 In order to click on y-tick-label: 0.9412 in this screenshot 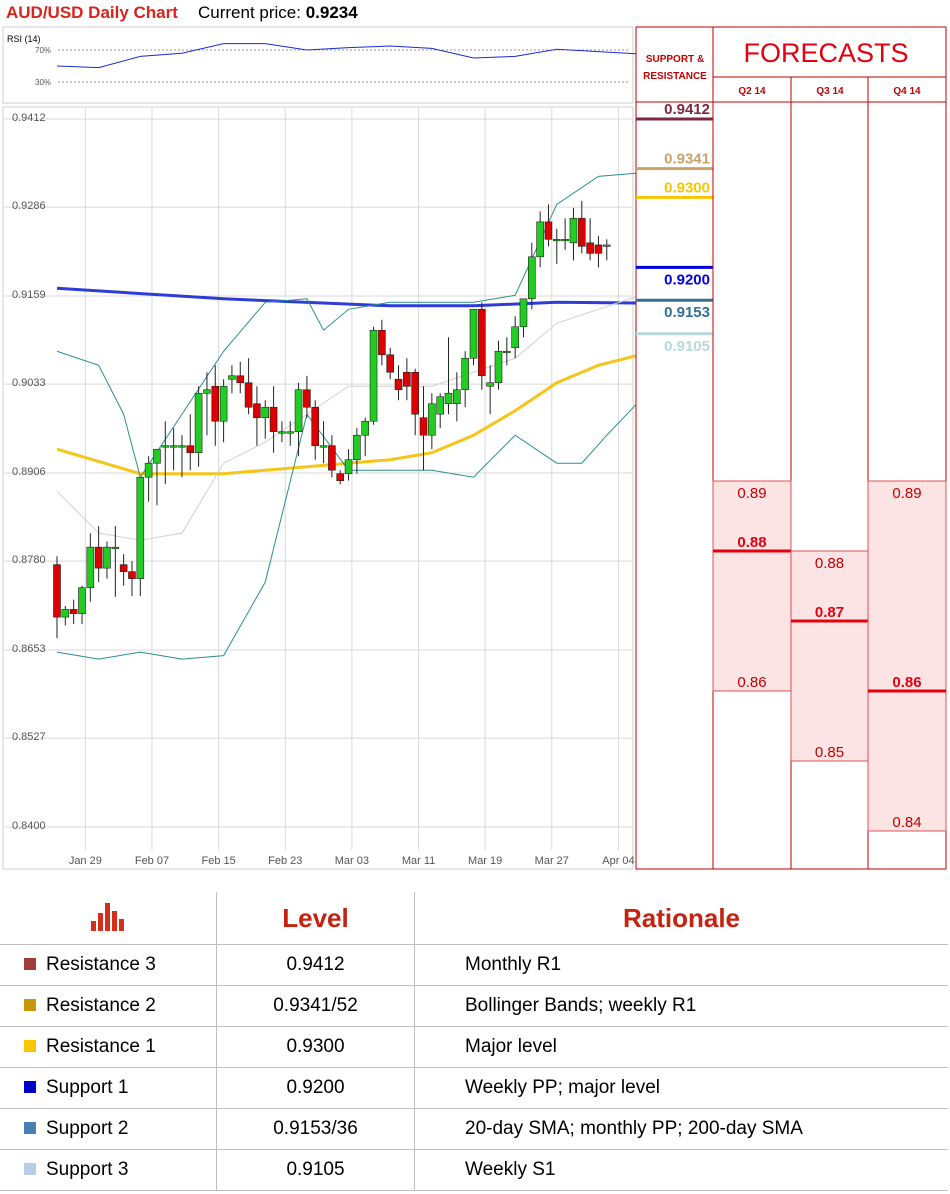, I will do `click(29, 118)`.